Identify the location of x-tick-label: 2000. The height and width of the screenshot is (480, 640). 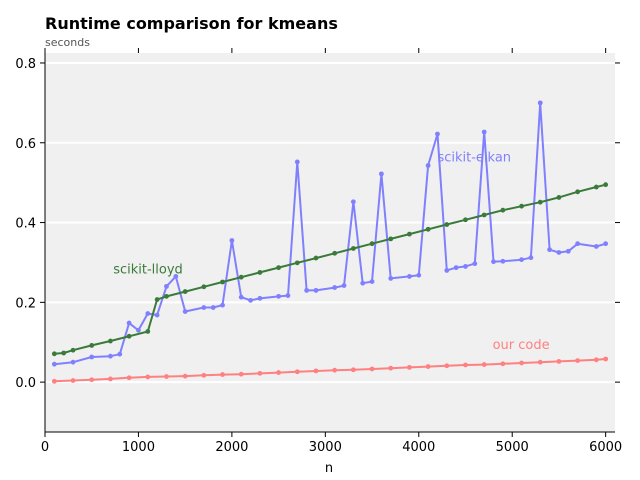
(231, 447).